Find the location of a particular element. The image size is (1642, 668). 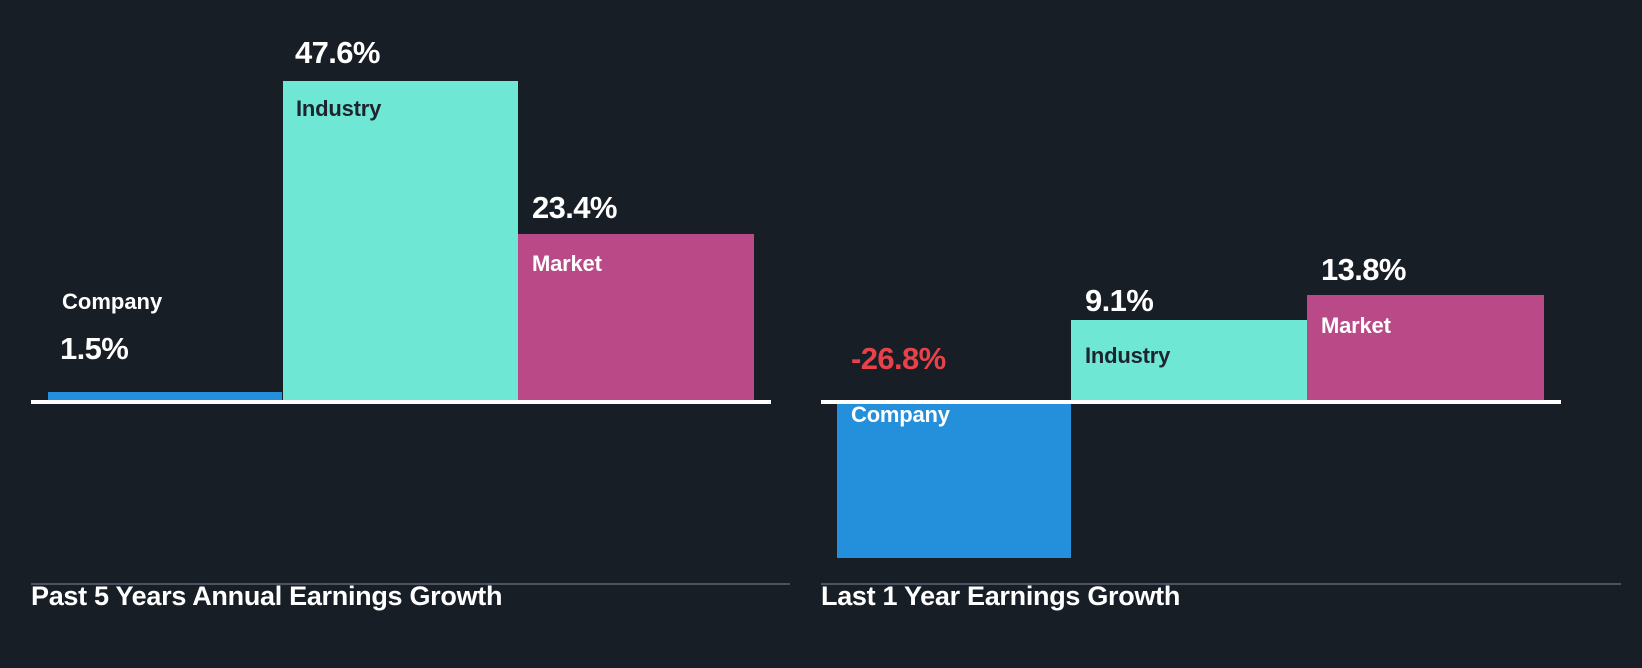

zero-baseline-left is located at coordinates (401, 402).